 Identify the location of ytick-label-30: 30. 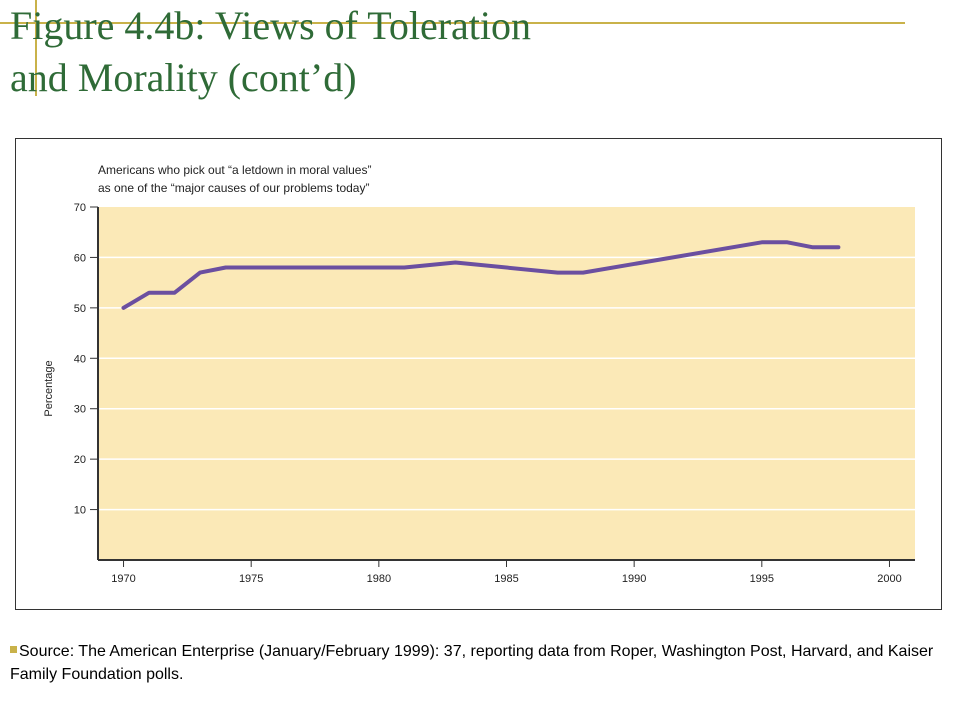
(80, 410).